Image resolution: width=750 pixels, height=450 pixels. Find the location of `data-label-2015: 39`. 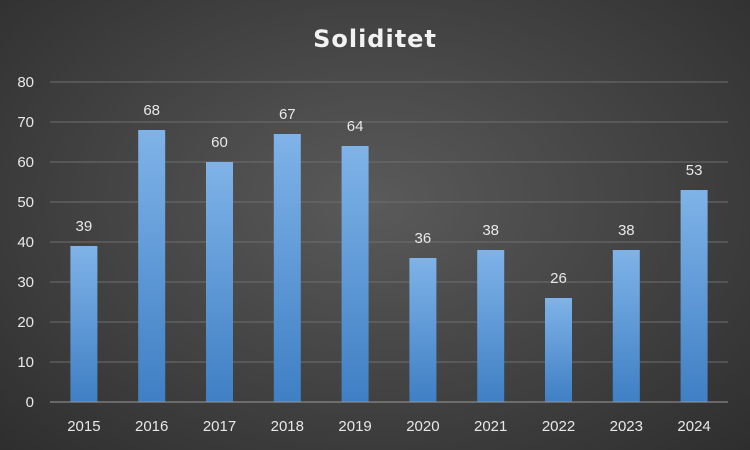

data-label-2015: 39 is located at coordinates (84, 226).